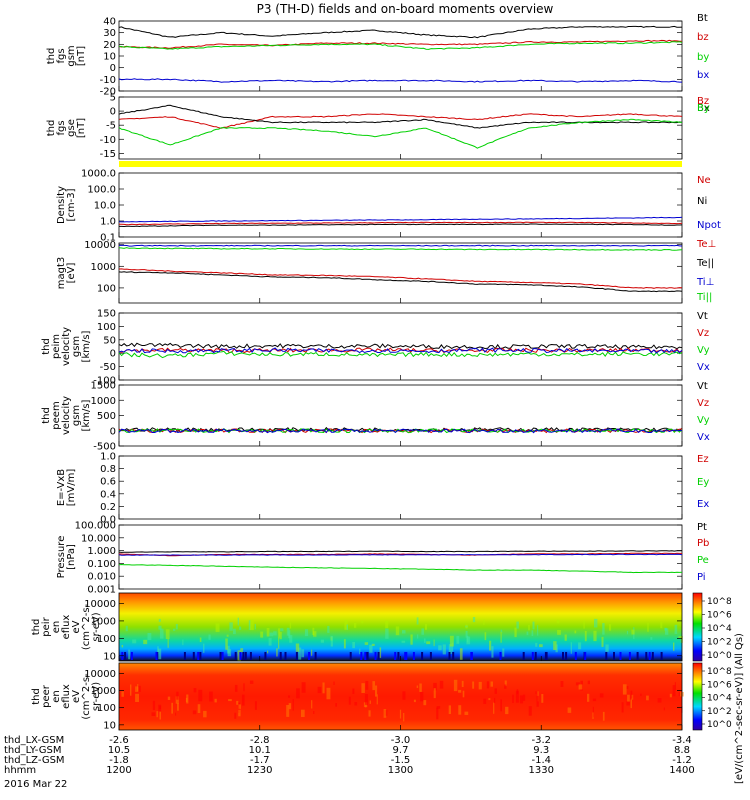 Image resolution: width=750 pixels, height=800 pixels. What do you see at coordinates (71, 273) in the screenshot?
I see `y-axis-label-line: [eV]` at bounding box center [71, 273].